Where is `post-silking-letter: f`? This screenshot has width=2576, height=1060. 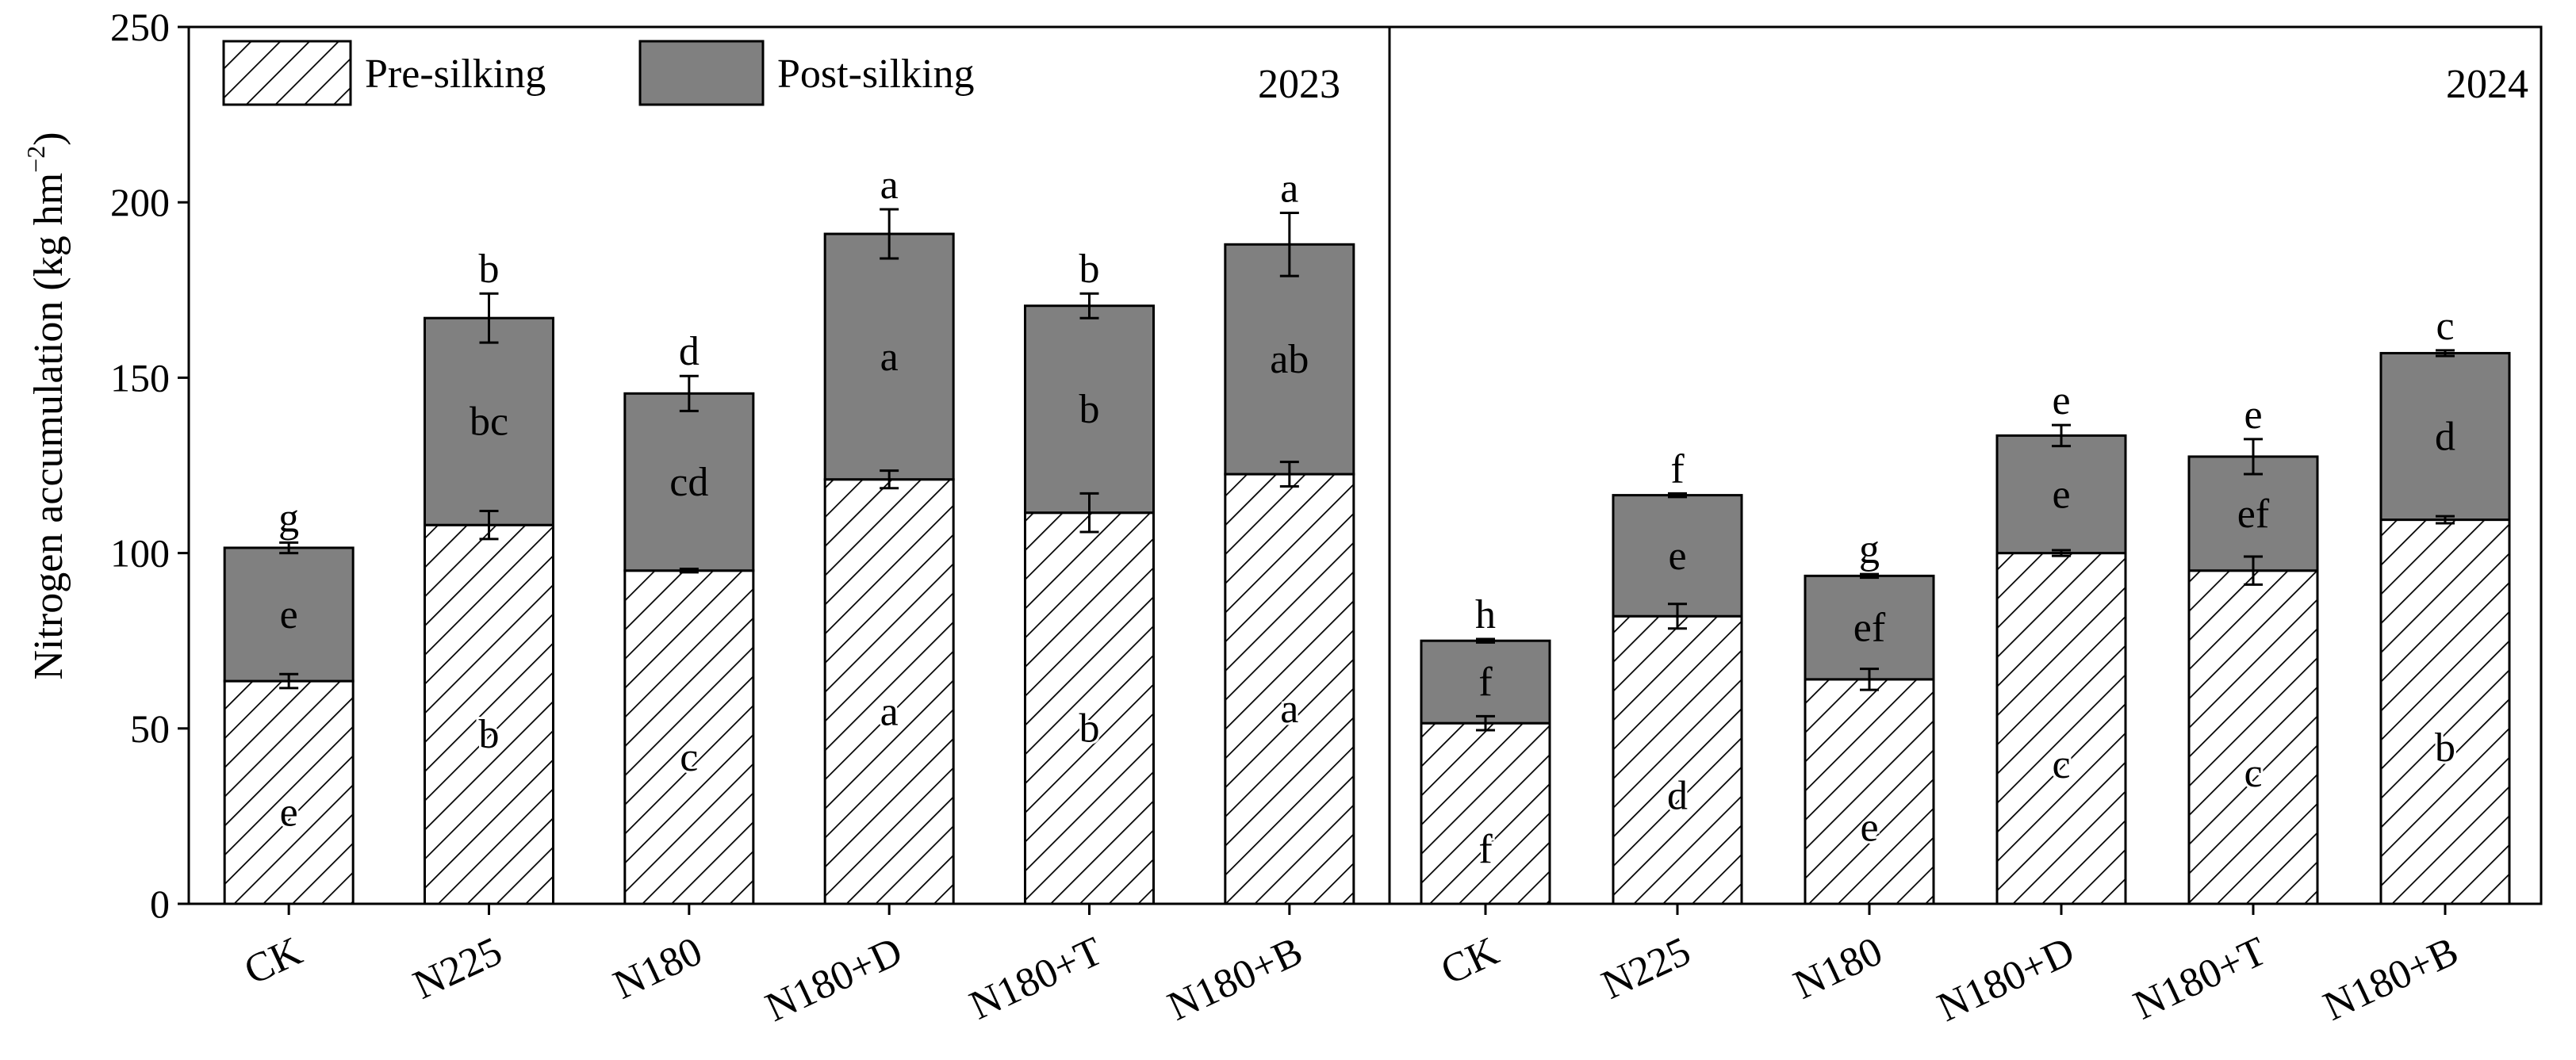 post-silking-letter: f is located at coordinates (1485, 682).